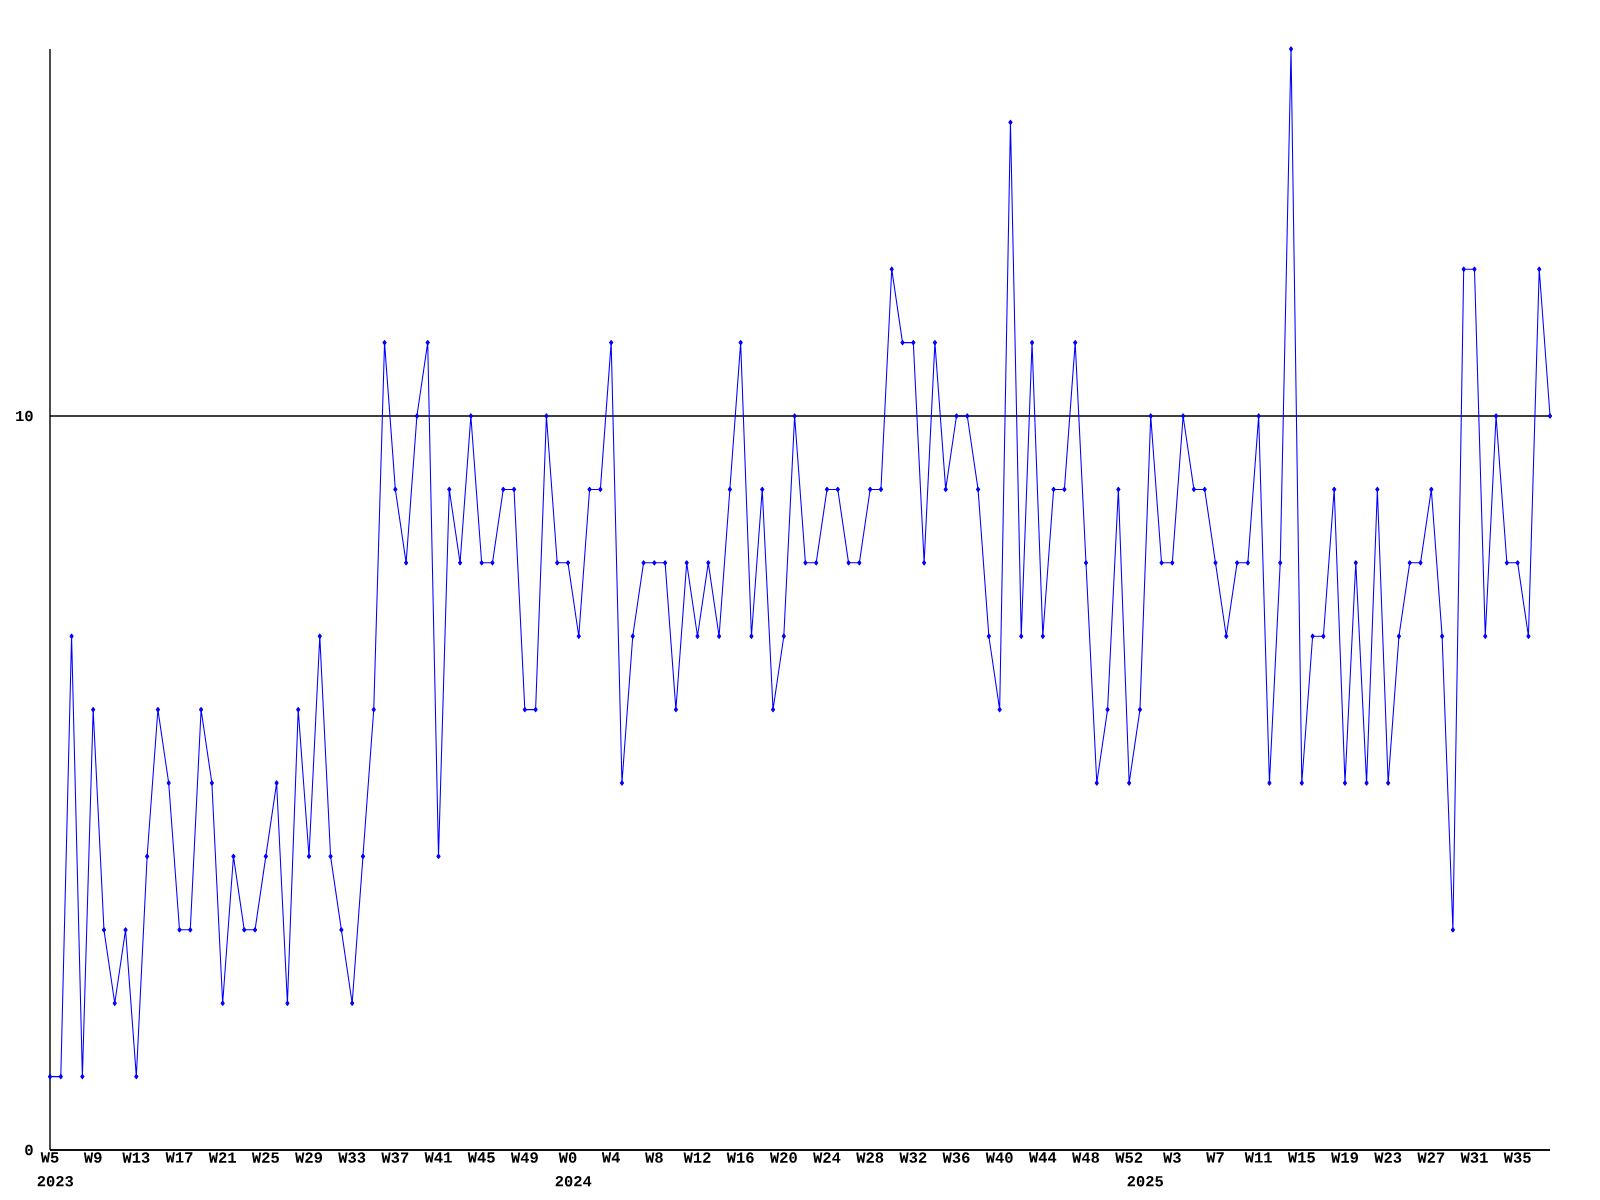  Describe the element at coordinates (827, 1157) in the screenshot. I see `x-tick-label: W24` at that location.